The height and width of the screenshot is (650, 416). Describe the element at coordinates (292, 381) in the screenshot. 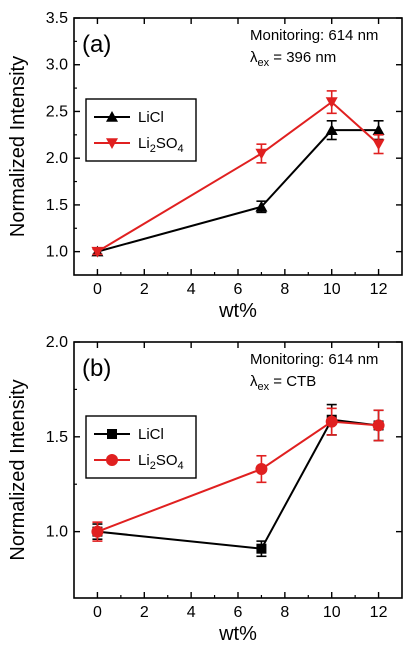

I see `excitation-value: = CTB` at that location.